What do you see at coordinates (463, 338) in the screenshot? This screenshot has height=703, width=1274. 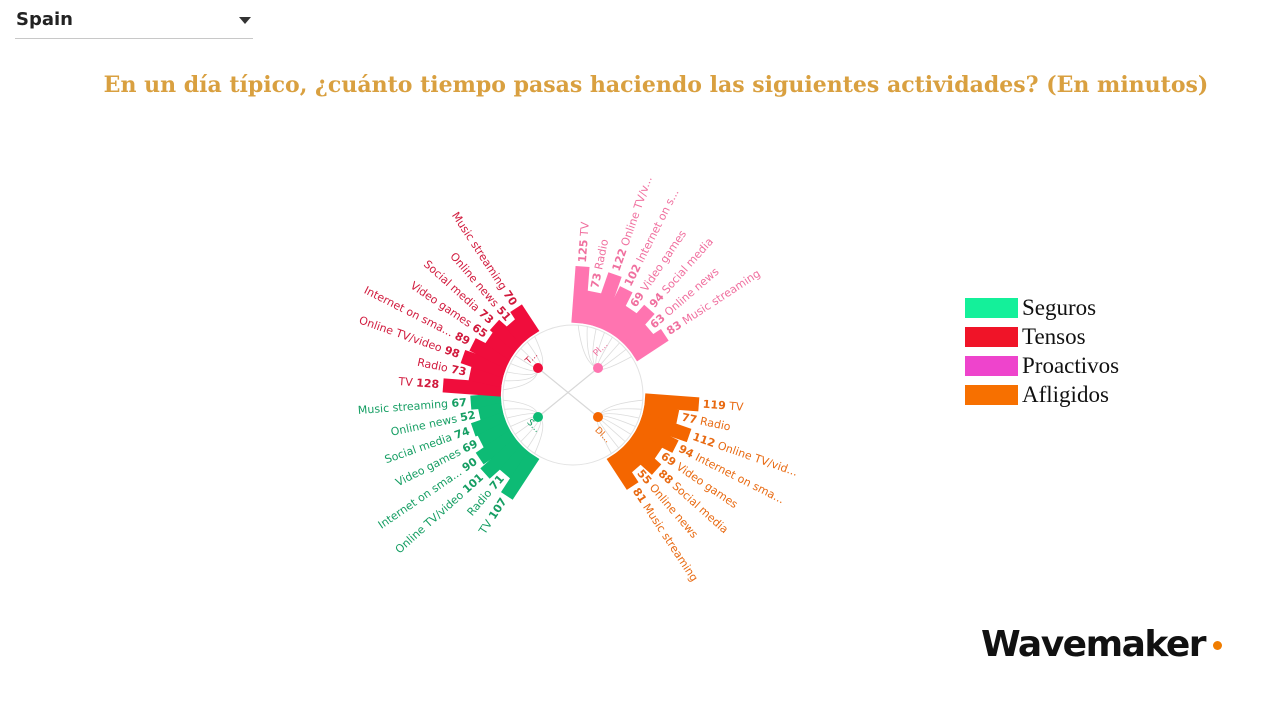 I see `value-label: 89` at bounding box center [463, 338].